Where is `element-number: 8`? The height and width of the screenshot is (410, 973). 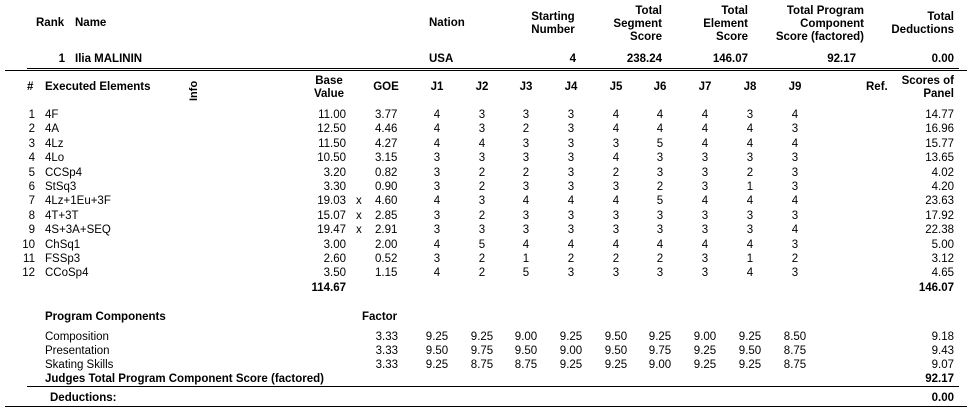
element-number: 8 is located at coordinates (31, 215).